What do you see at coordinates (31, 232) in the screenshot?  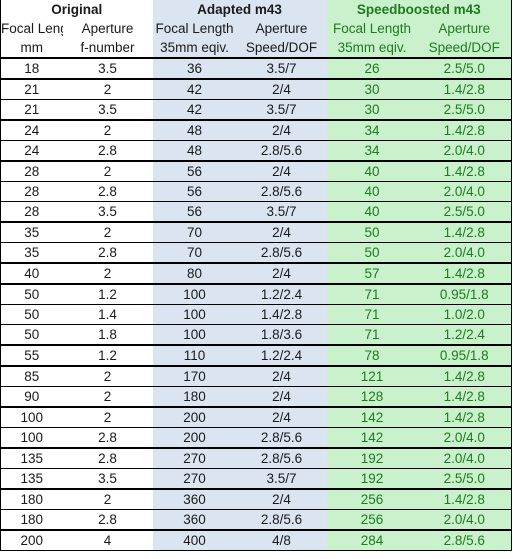 I see `table-cell: 35` at bounding box center [31, 232].